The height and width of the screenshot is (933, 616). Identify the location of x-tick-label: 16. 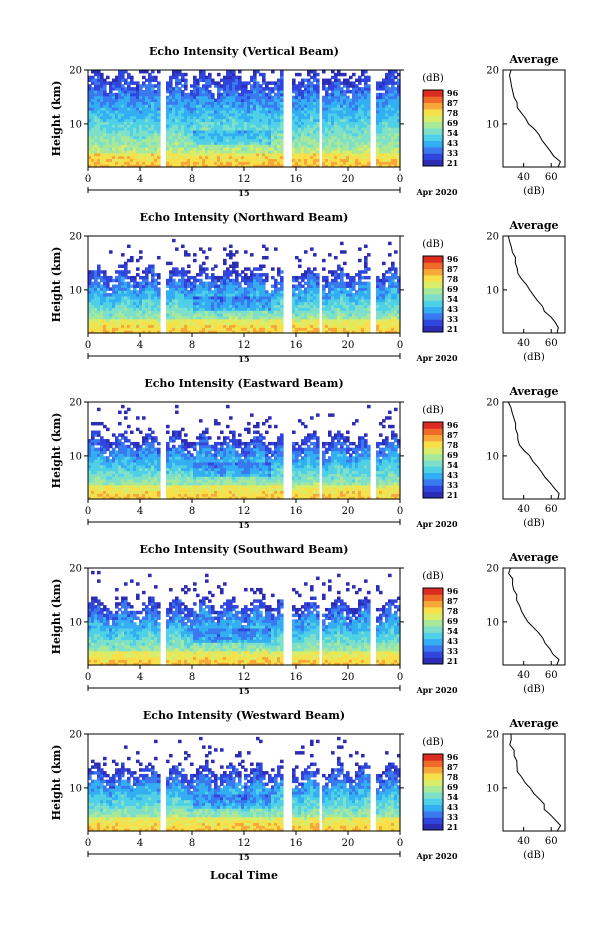
(296, 179).